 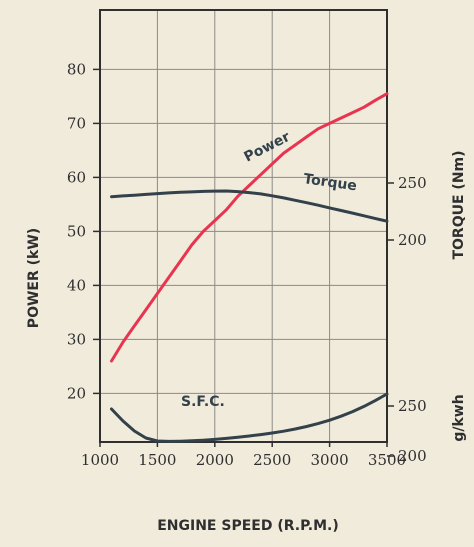 I want to click on right-axis-ticks: 200 250 200 250, so click(x=407, y=319).